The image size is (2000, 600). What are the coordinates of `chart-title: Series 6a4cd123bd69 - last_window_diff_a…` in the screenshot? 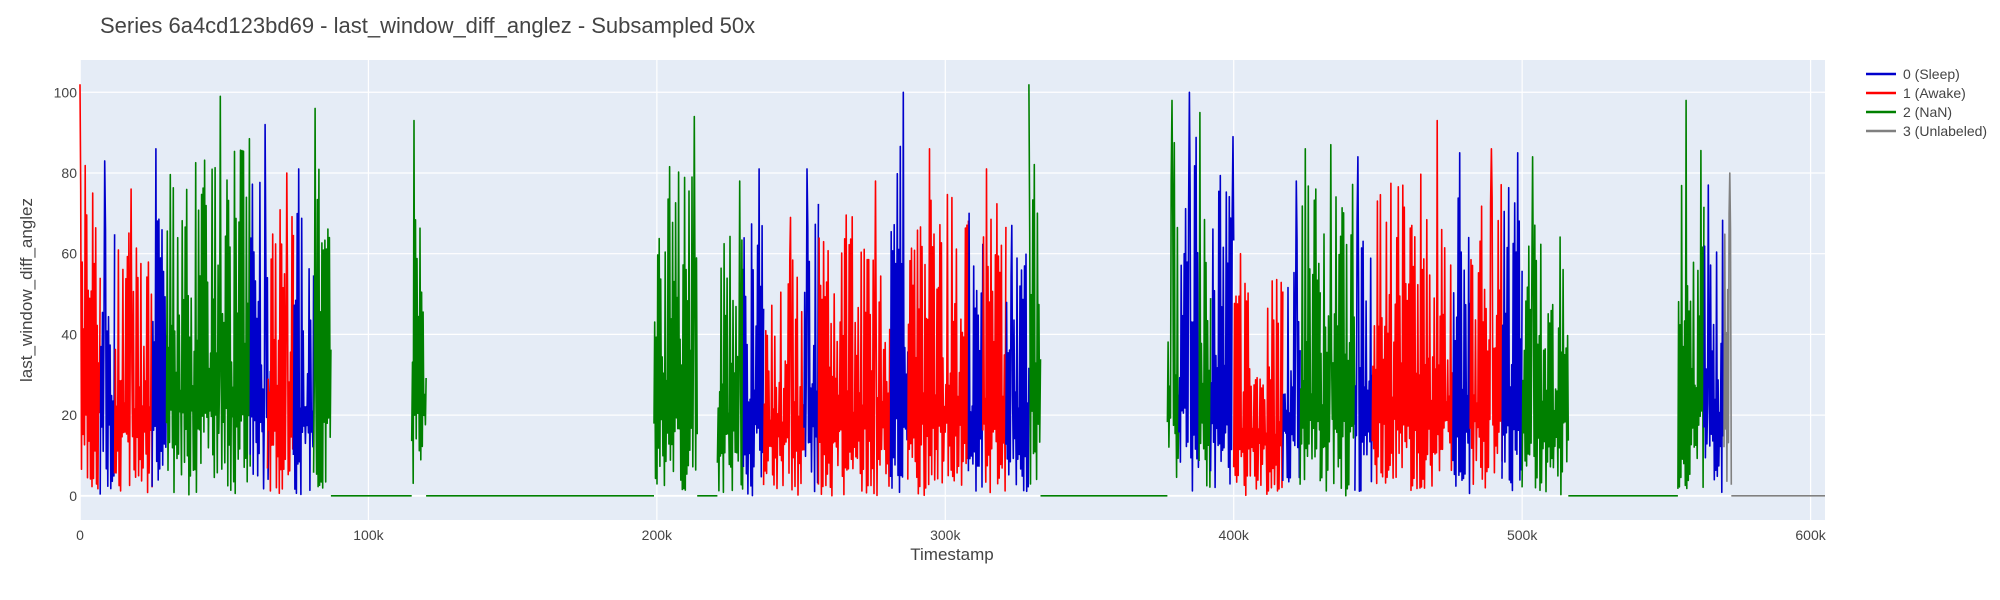 It's located at (428, 25).